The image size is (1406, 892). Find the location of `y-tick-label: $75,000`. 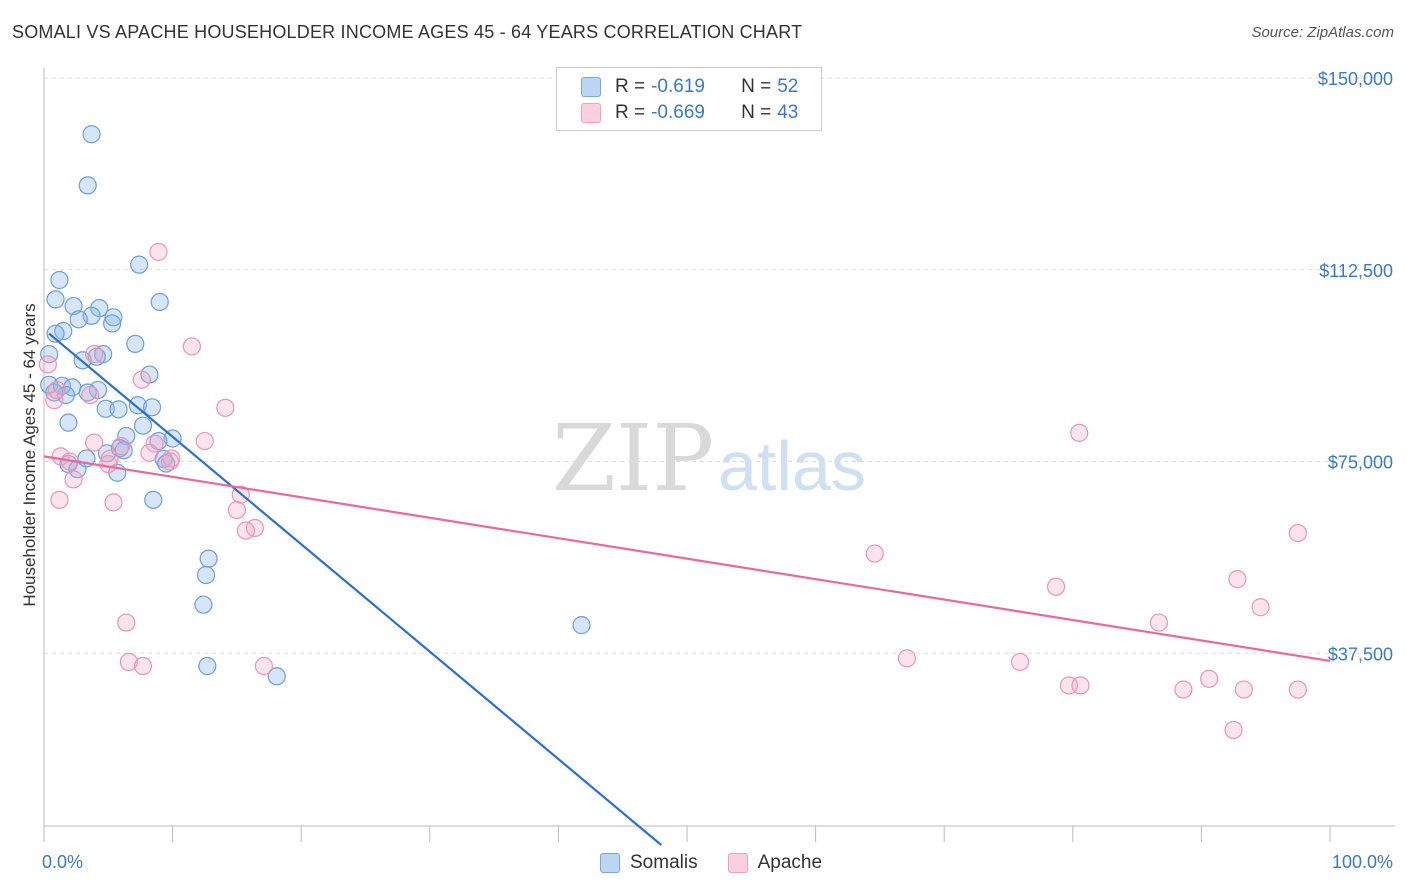

y-tick-label: $75,000 is located at coordinates (1360, 463).